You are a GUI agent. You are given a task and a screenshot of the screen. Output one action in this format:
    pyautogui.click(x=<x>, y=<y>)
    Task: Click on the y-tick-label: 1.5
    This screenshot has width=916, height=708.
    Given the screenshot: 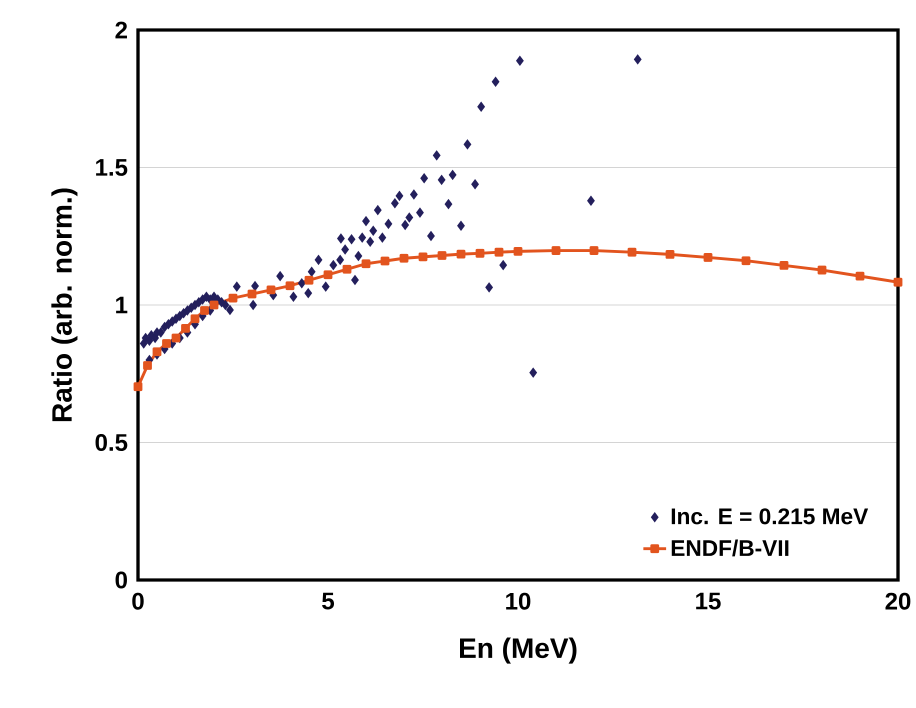 What is the action you would take?
    pyautogui.click(x=112, y=167)
    